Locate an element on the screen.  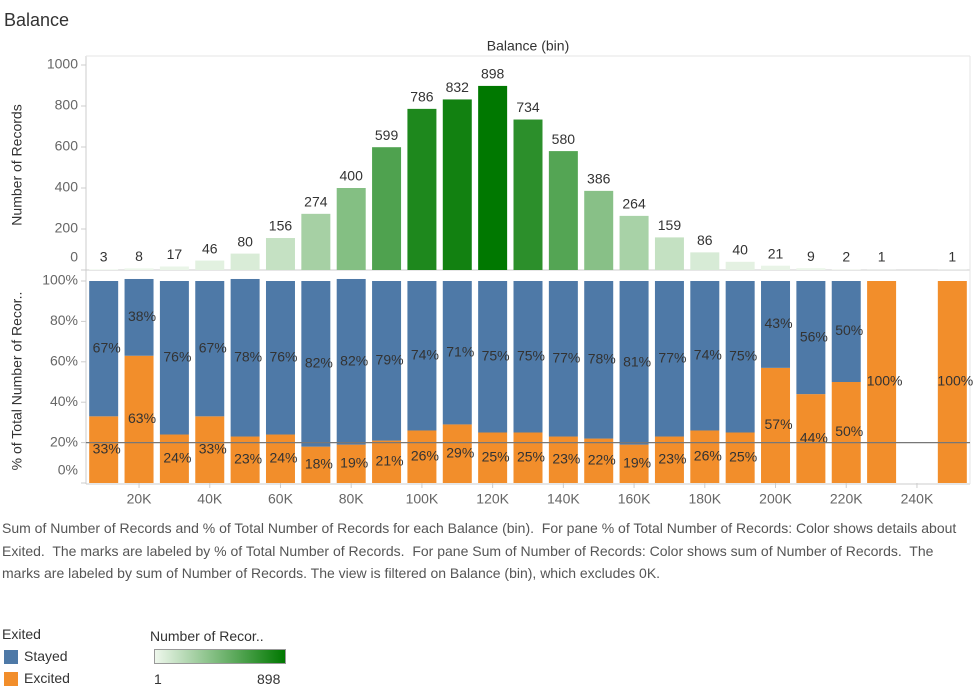
data-label: 599 is located at coordinates (387, 135).